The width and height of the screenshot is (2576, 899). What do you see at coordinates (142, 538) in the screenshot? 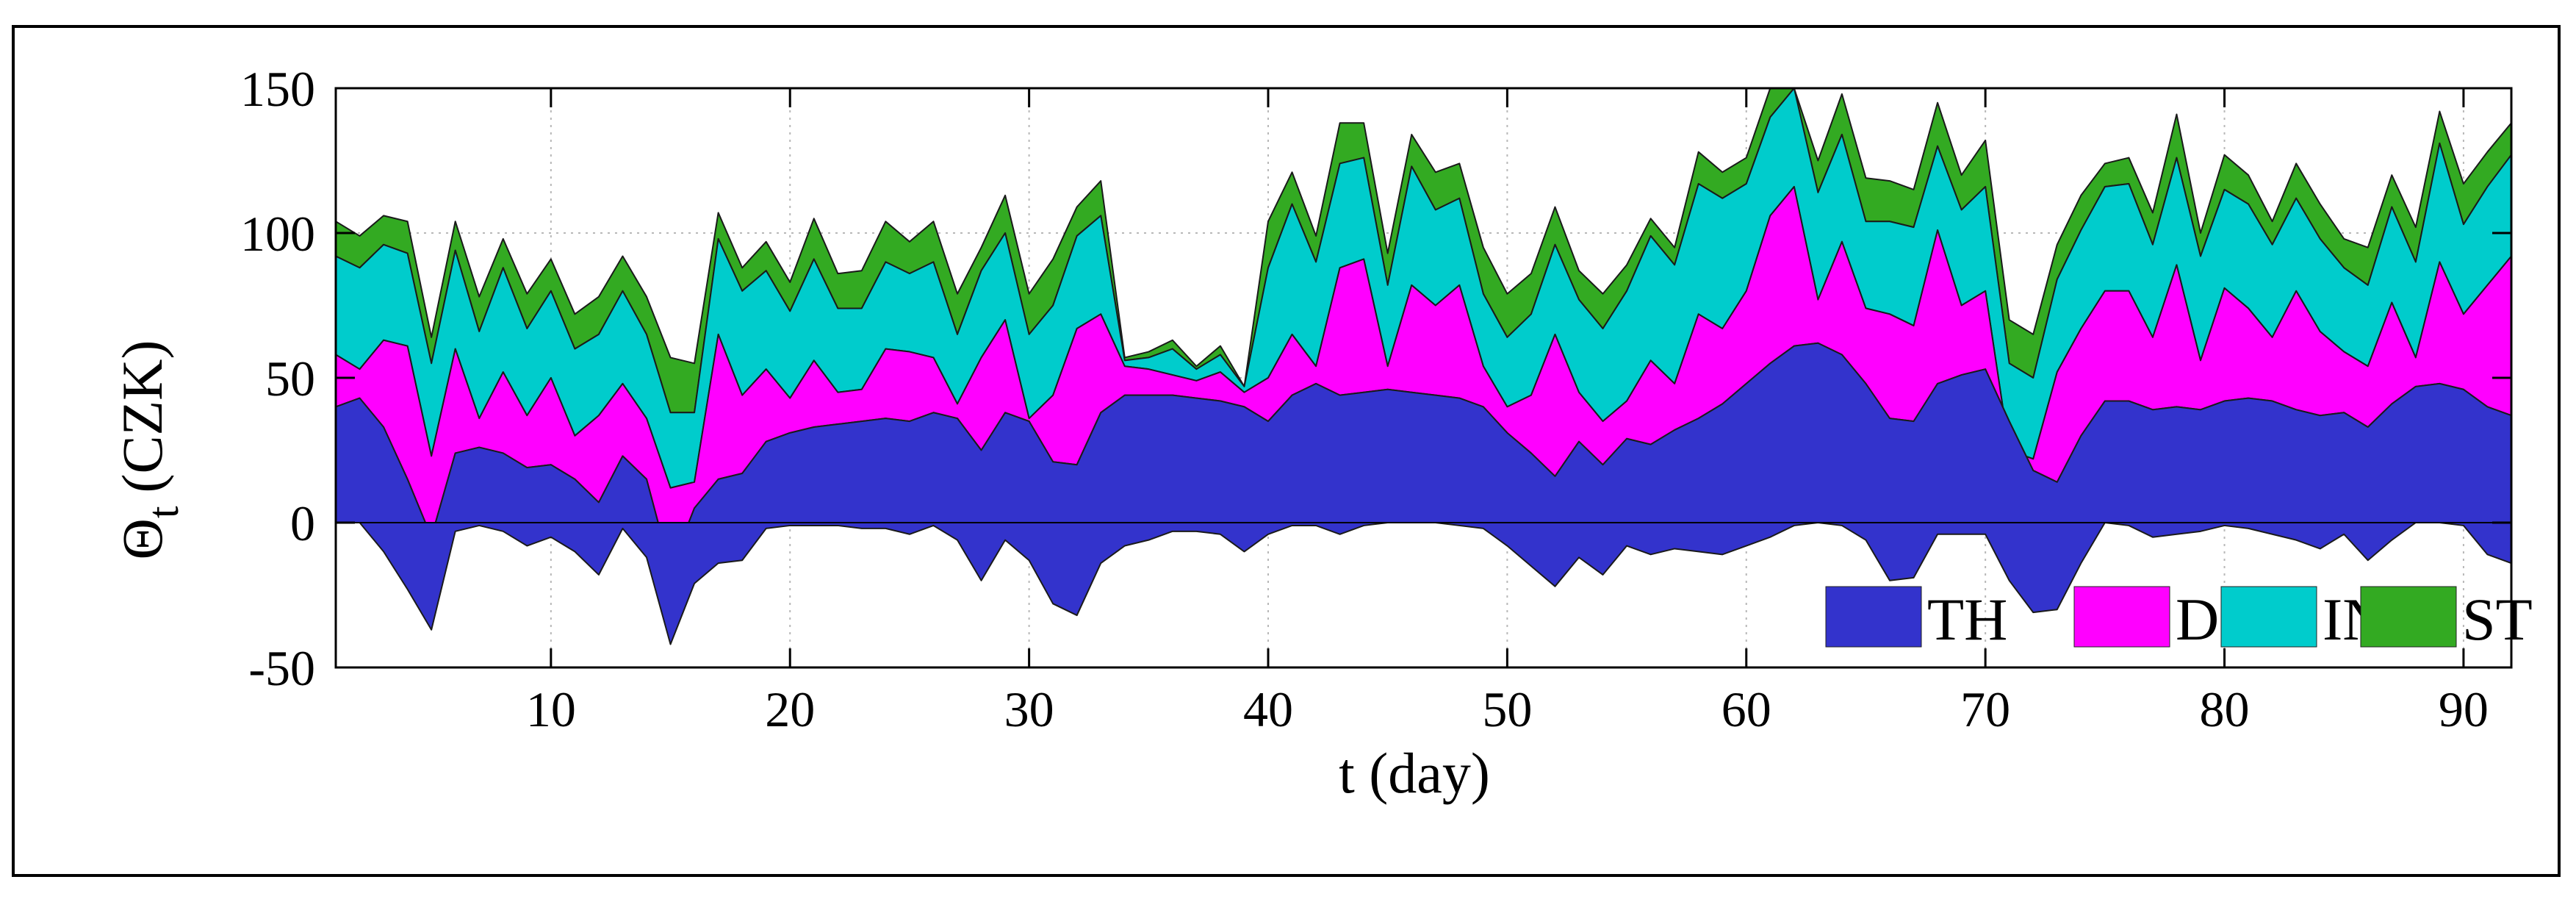
I see `y-axis-symbol: Θ` at bounding box center [142, 538].